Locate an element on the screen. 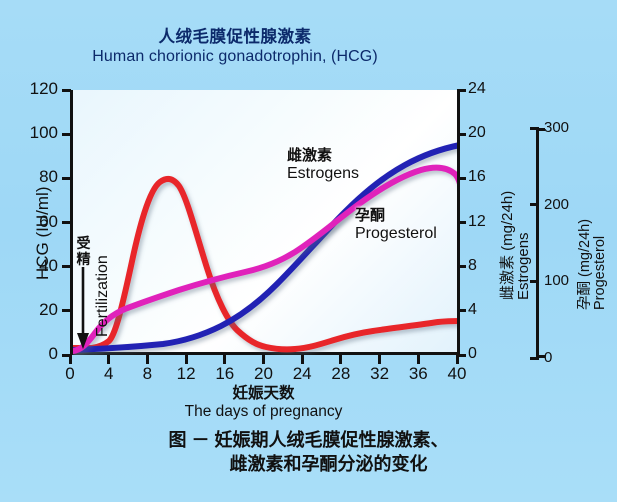 The image size is (617, 502). y-axis-right2-tick-label: 0 is located at coordinates (548, 357).